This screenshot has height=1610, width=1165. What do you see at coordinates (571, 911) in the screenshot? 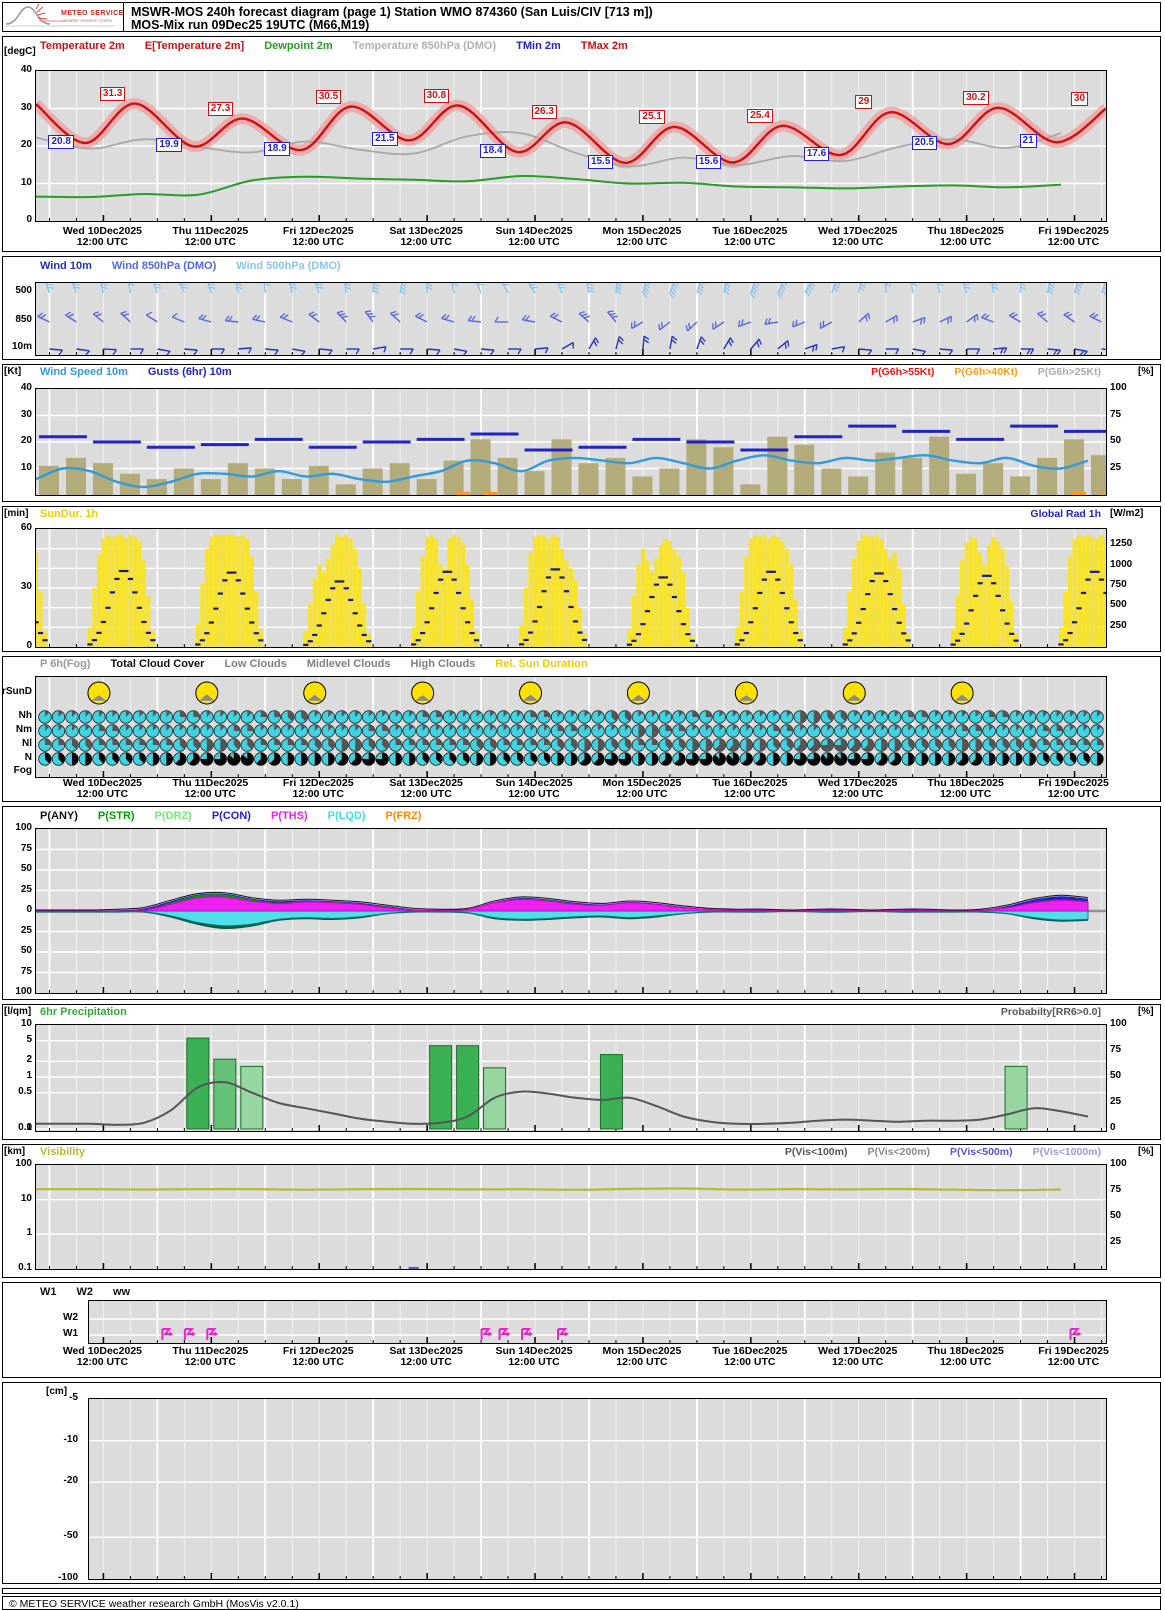
I see `precip-prob-plot` at bounding box center [571, 911].